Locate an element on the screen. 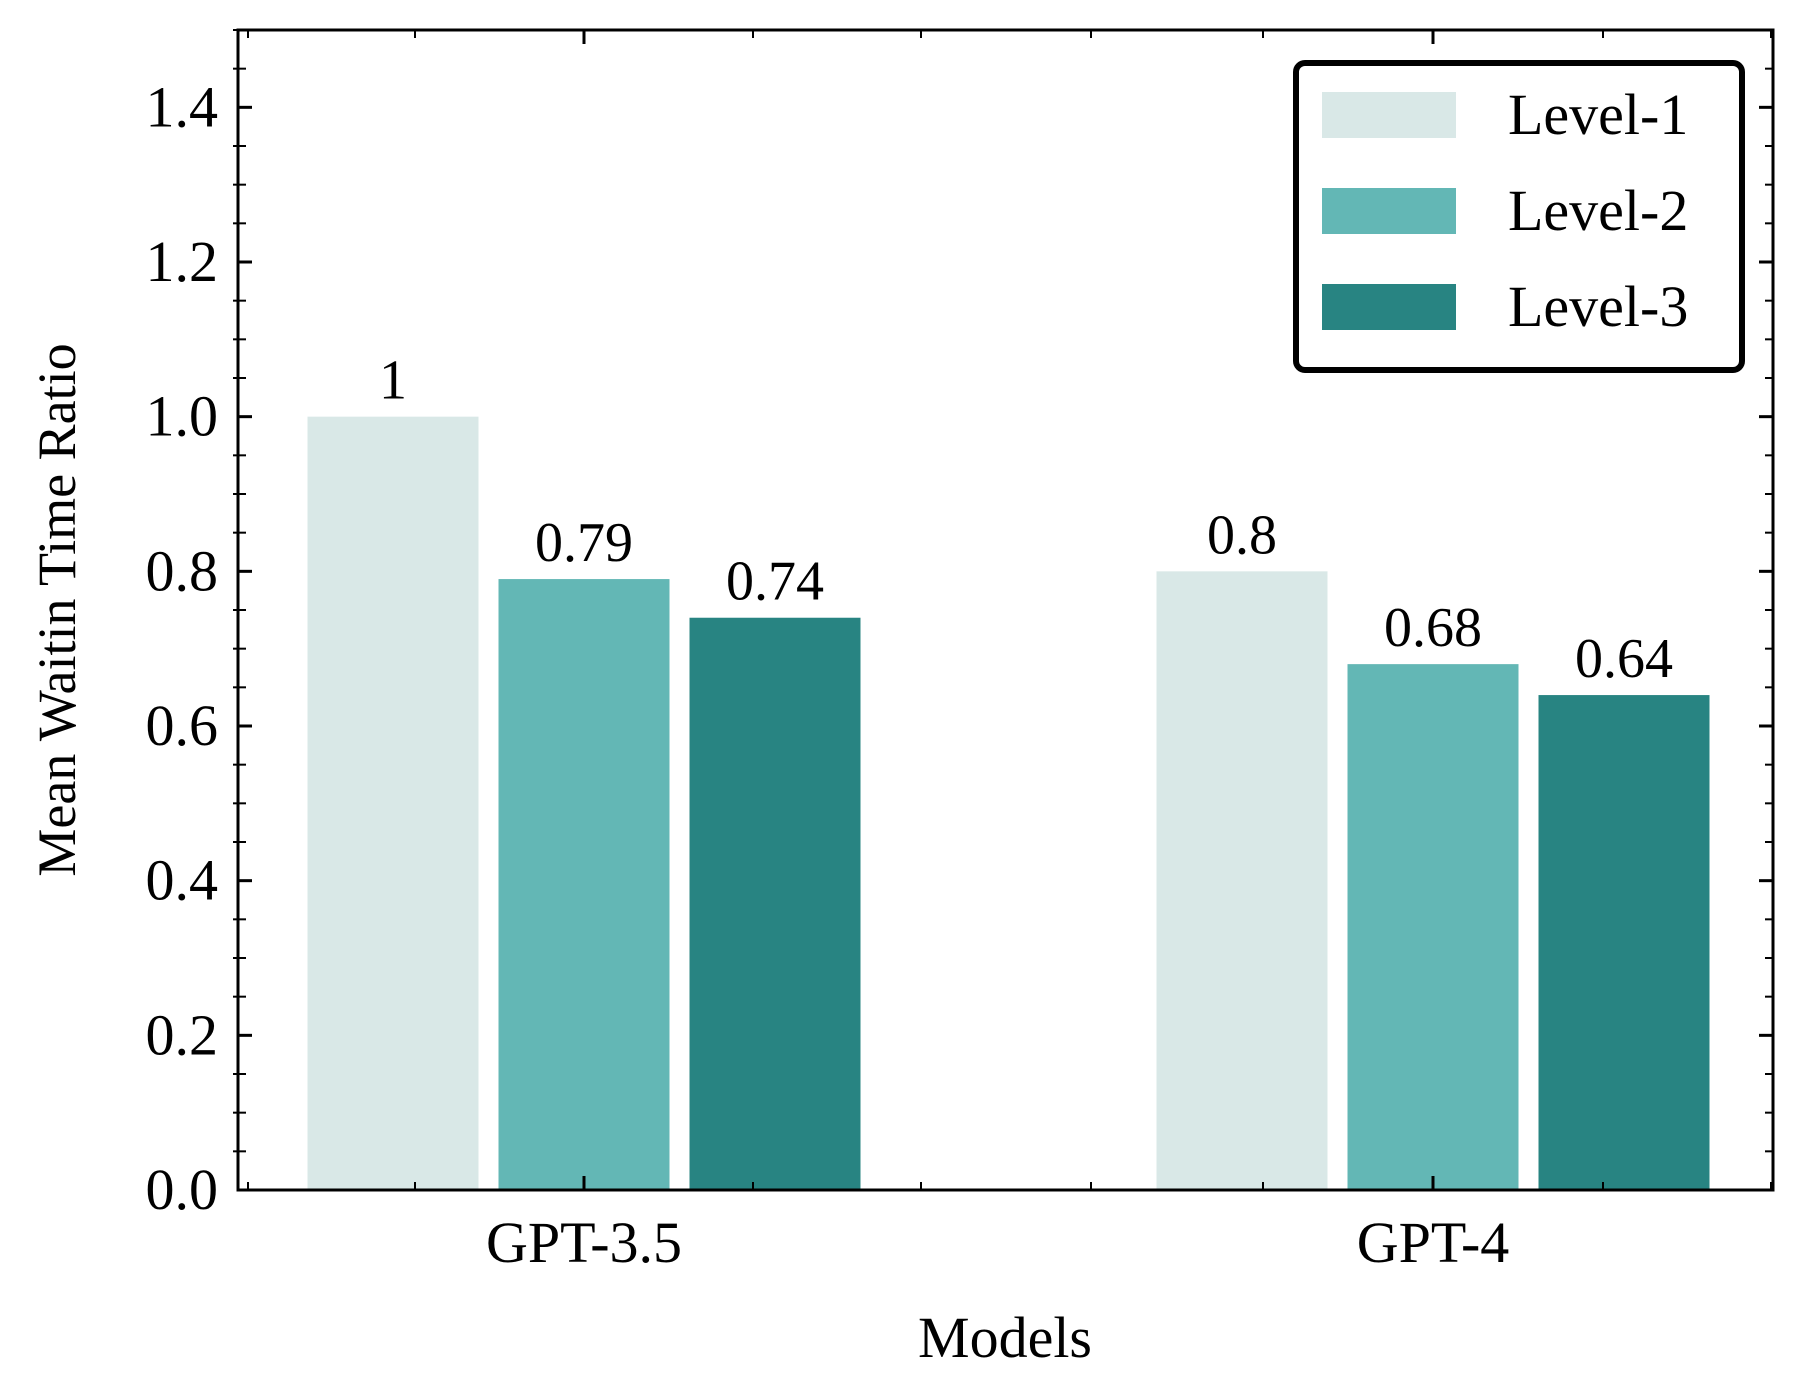 The image size is (1801, 1399). y-tick-label: 0.2 is located at coordinates (182, 1034).